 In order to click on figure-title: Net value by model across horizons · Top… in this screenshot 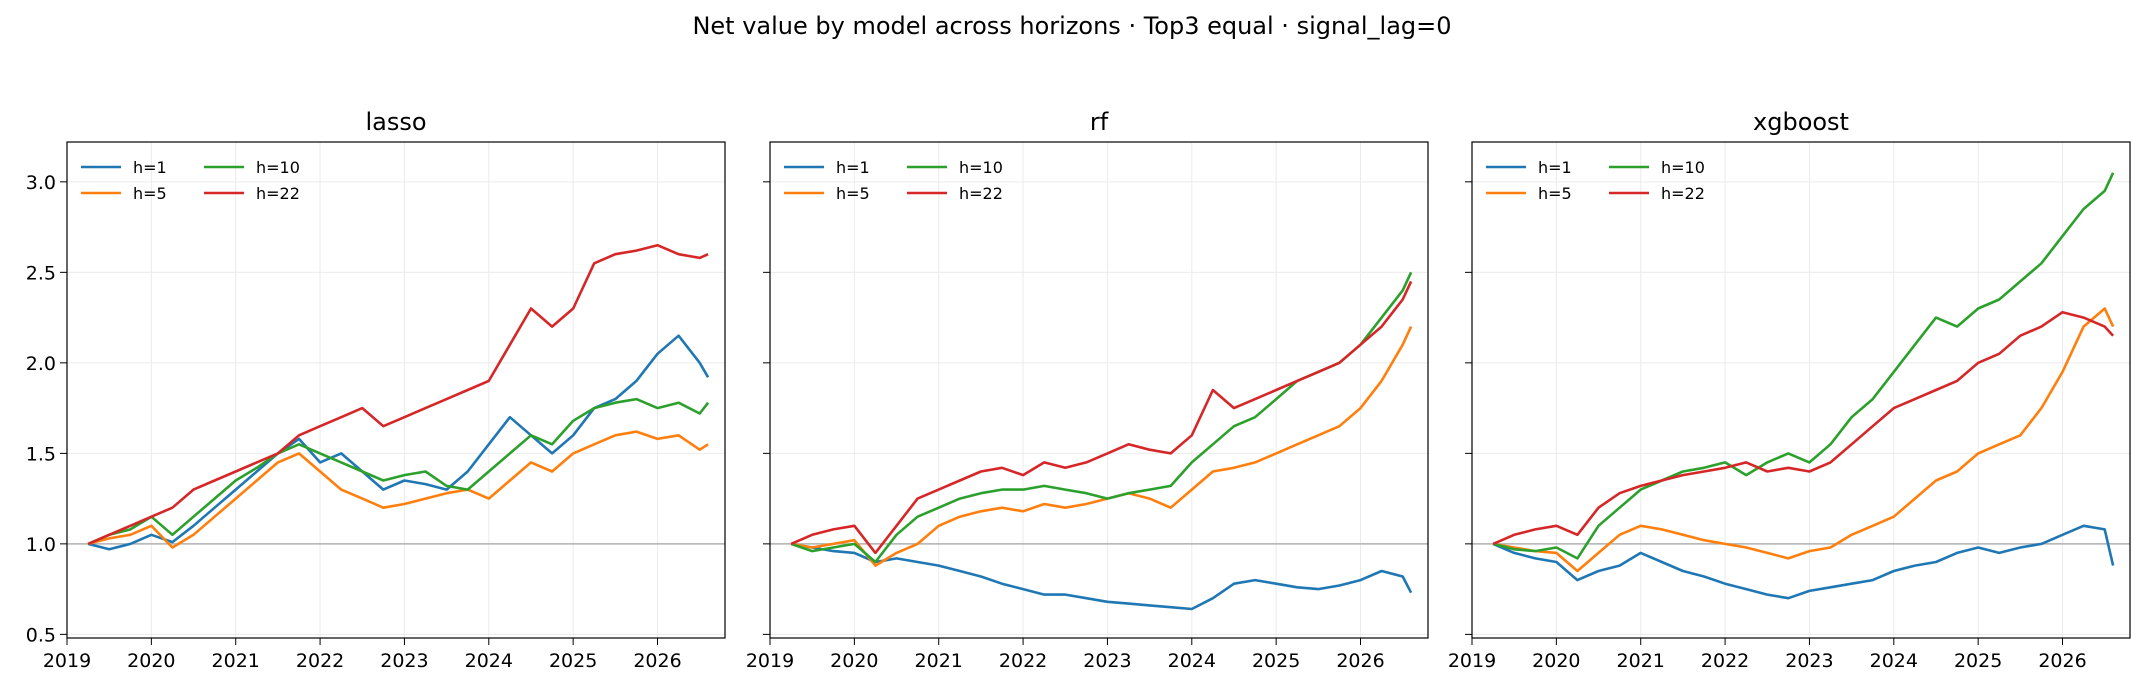, I will do `click(1071, 26)`.